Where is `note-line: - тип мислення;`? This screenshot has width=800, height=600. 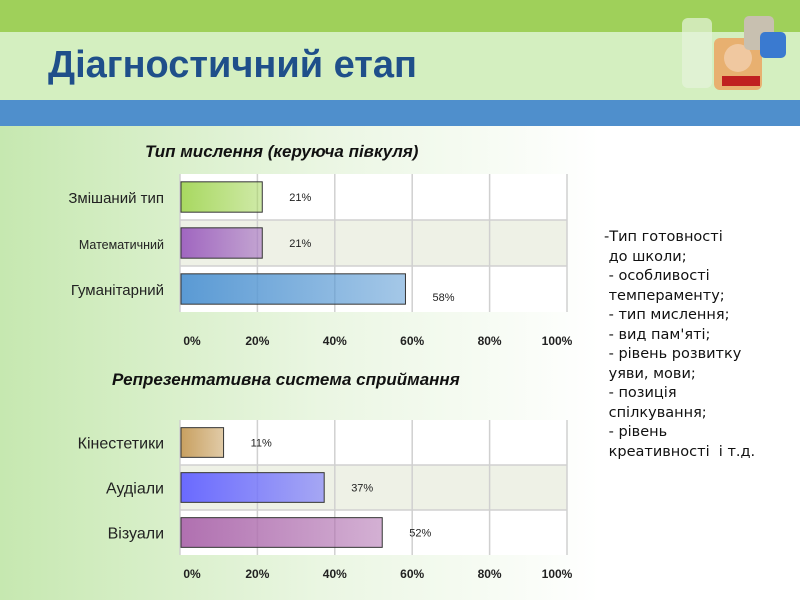
note-line: - тип мислення; is located at coordinates (667, 315).